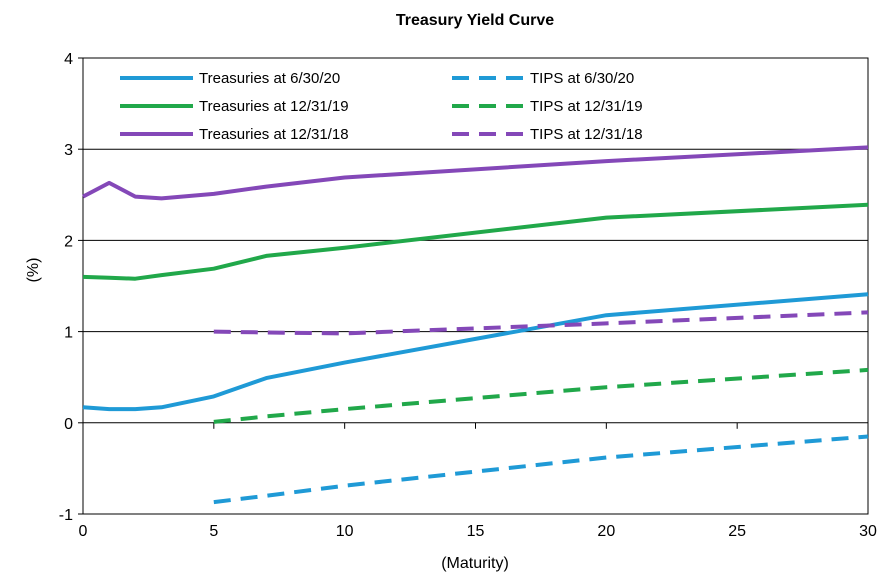 This screenshot has height=572, width=893. What do you see at coordinates (476, 531) in the screenshot?
I see `x-tick-label: 15` at bounding box center [476, 531].